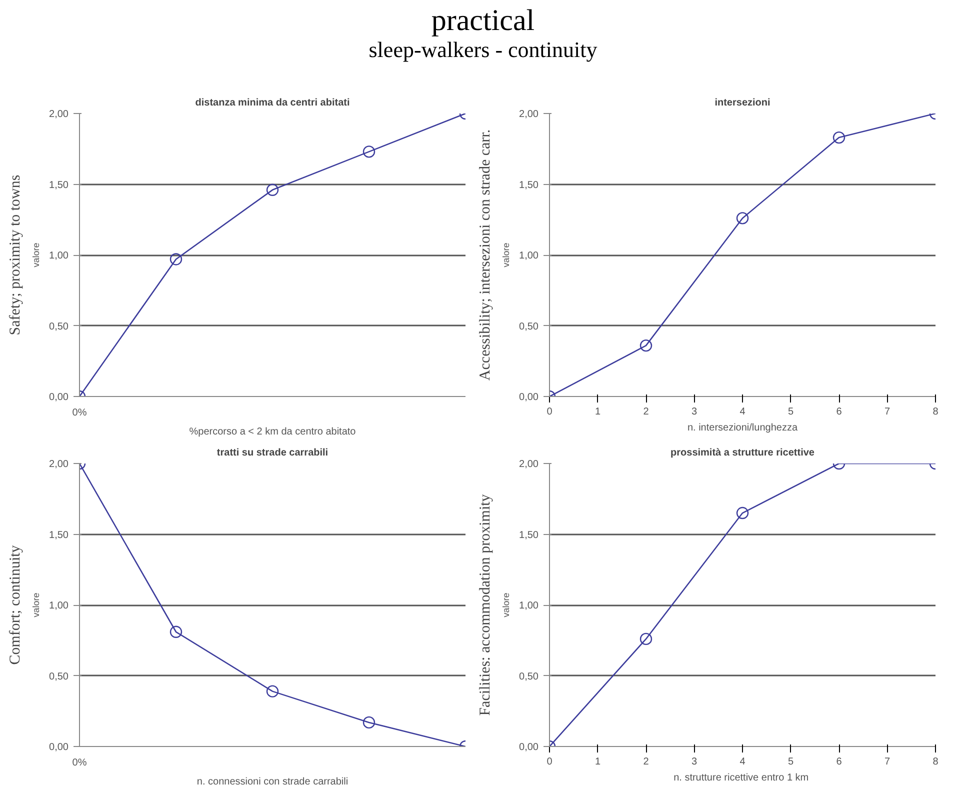 The image size is (956, 807). What do you see at coordinates (742, 103) in the screenshot?
I see `chart-title: intersezioni` at bounding box center [742, 103].